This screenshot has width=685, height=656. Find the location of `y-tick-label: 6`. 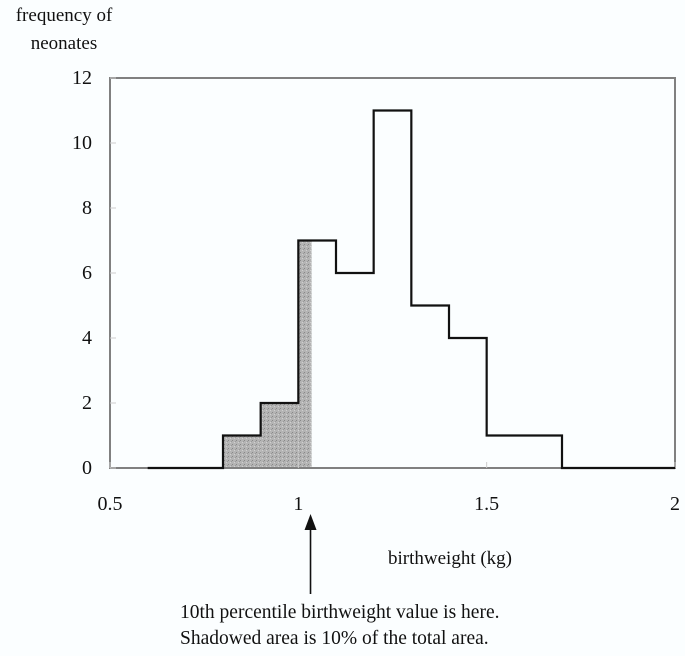

y-tick-label: 6 is located at coordinates (87, 273).